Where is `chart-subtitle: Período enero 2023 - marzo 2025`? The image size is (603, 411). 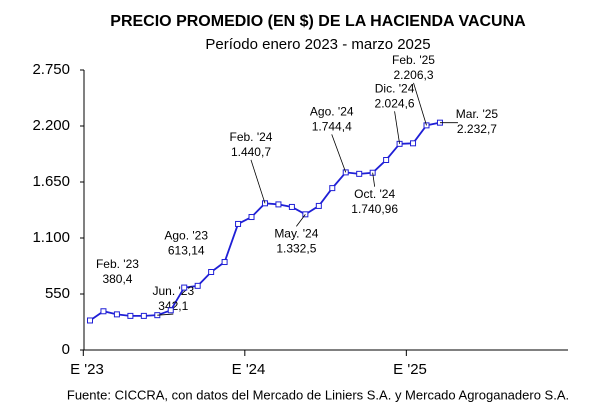 chart-subtitle: Período enero 2023 - marzo 2025 is located at coordinates (317, 44).